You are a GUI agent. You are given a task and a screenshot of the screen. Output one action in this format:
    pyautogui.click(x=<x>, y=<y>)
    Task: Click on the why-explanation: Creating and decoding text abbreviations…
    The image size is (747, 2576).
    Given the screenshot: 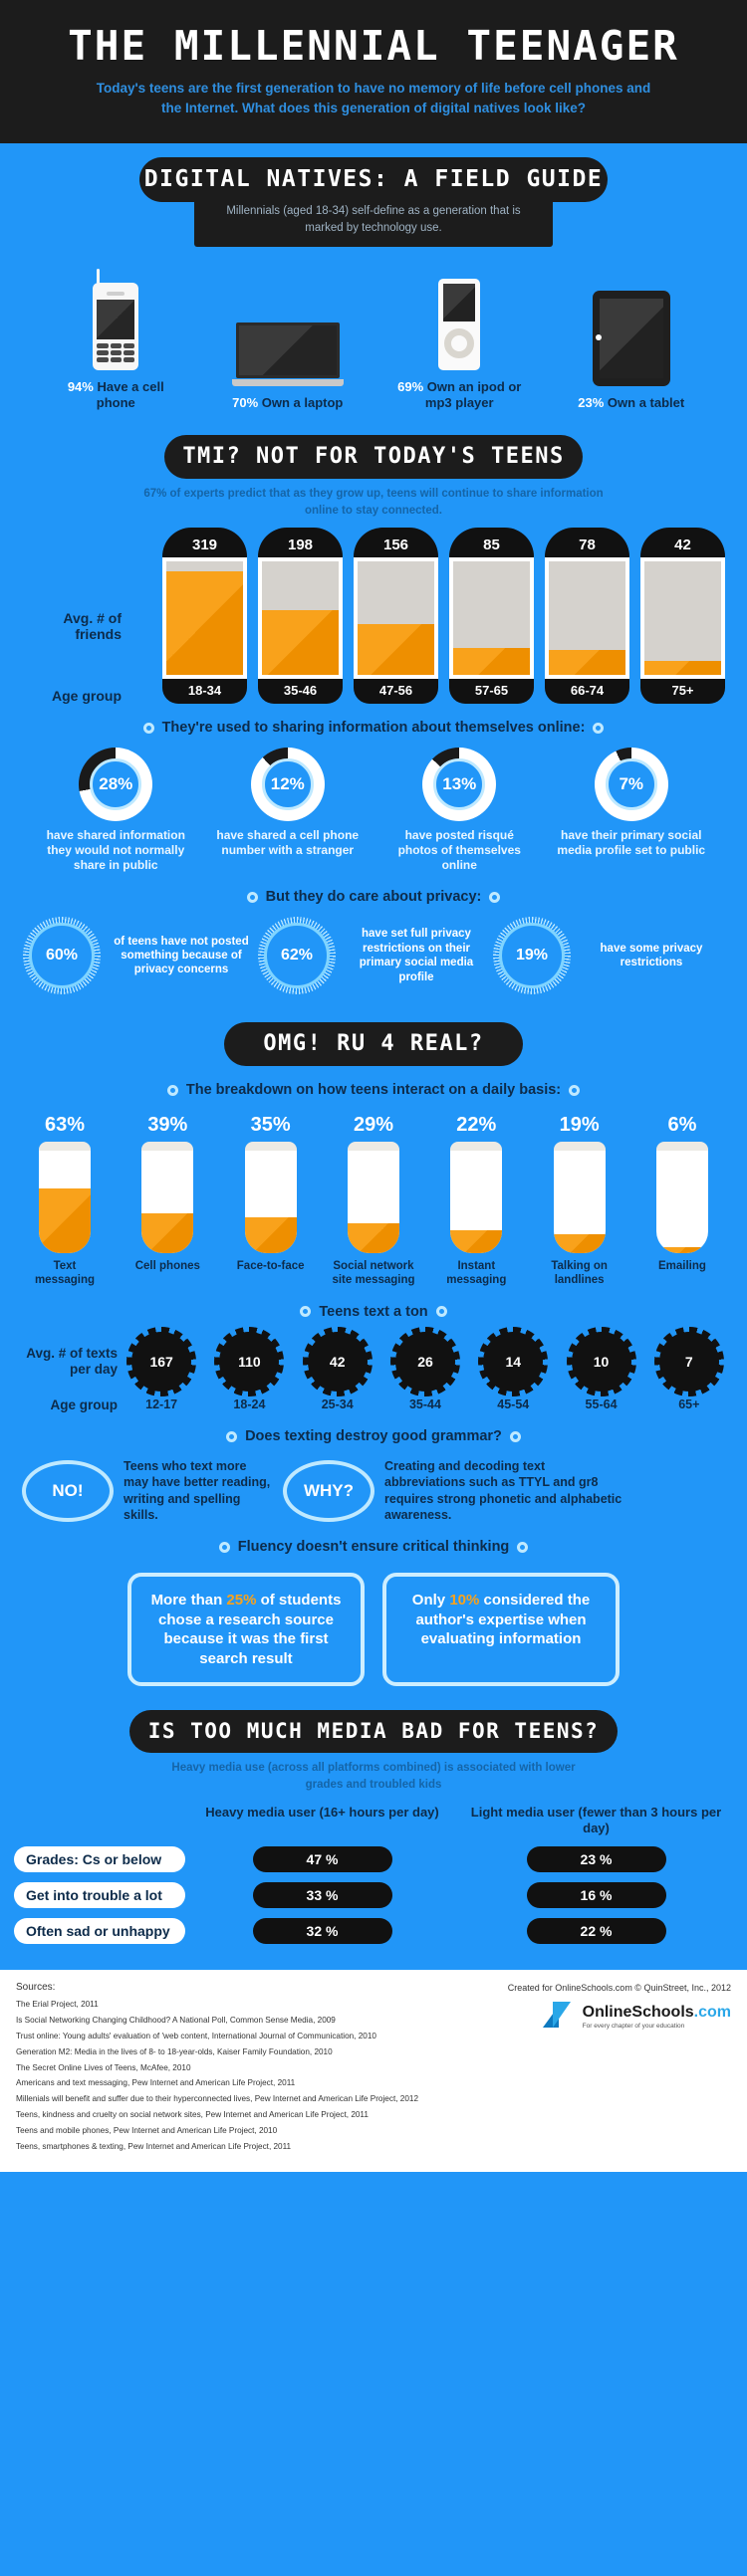 What is the action you would take?
    pyautogui.click(x=503, y=1490)
    